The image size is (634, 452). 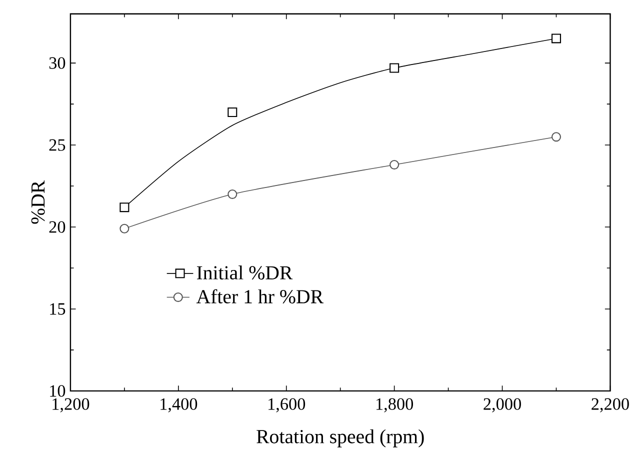 What do you see at coordinates (260, 296) in the screenshot?
I see `legend-label: After 1 hr %DR` at bounding box center [260, 296].